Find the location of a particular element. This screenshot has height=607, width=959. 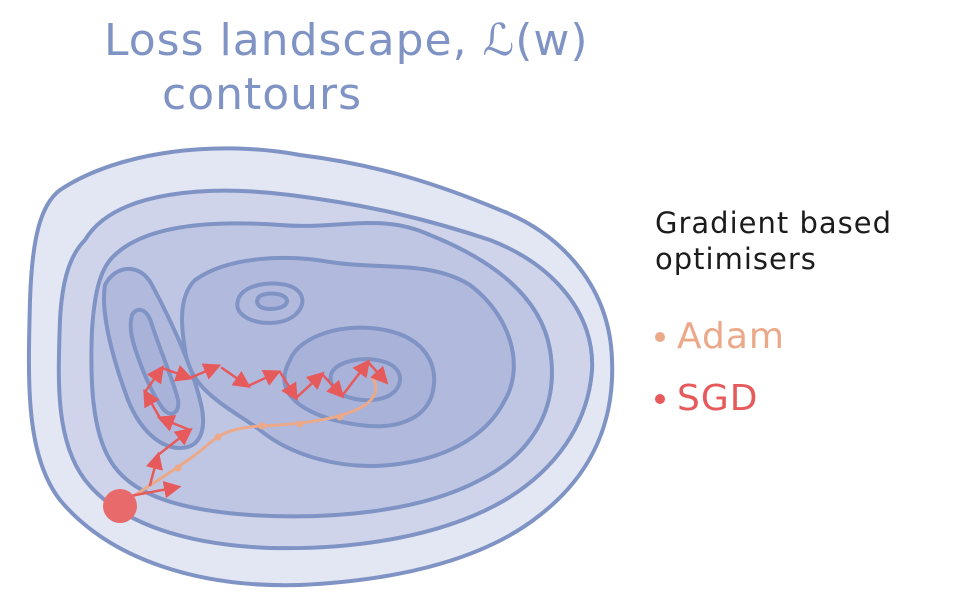

legend-item-adam: Adam is located at coordinates (800, 337).